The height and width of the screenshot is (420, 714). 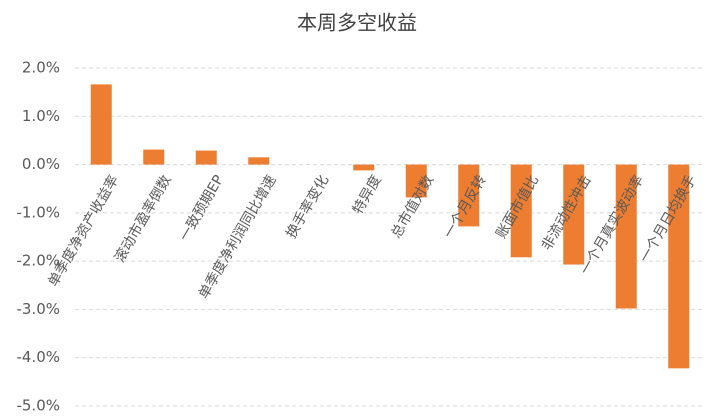 I want to click on y-tick-label: -3.0%, so click(x=38, y=309).